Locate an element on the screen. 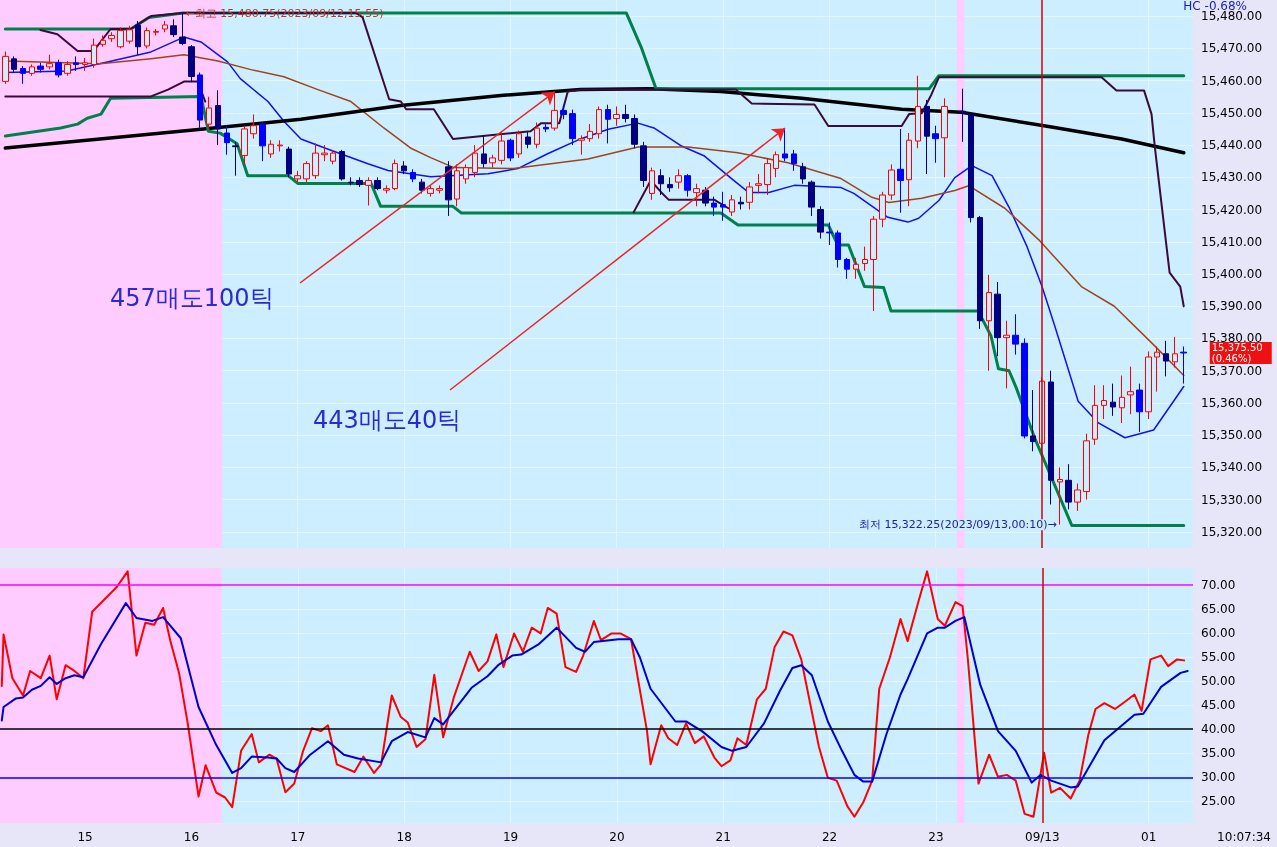 The width and height of the screenshot is (1277, 847). annotation: 최저 15,322.25(2023/09/13,00:10)→ is located at coordinates (957, 525).